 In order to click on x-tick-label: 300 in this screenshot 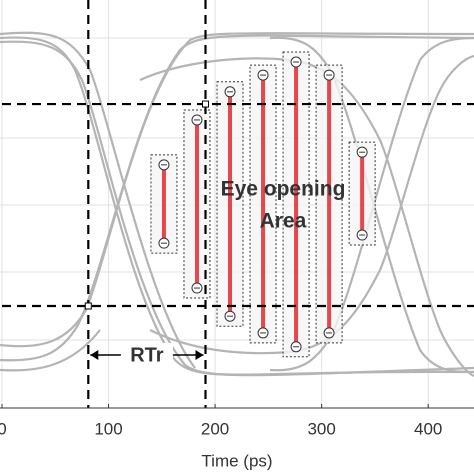, I will do `click(321, 428)`.